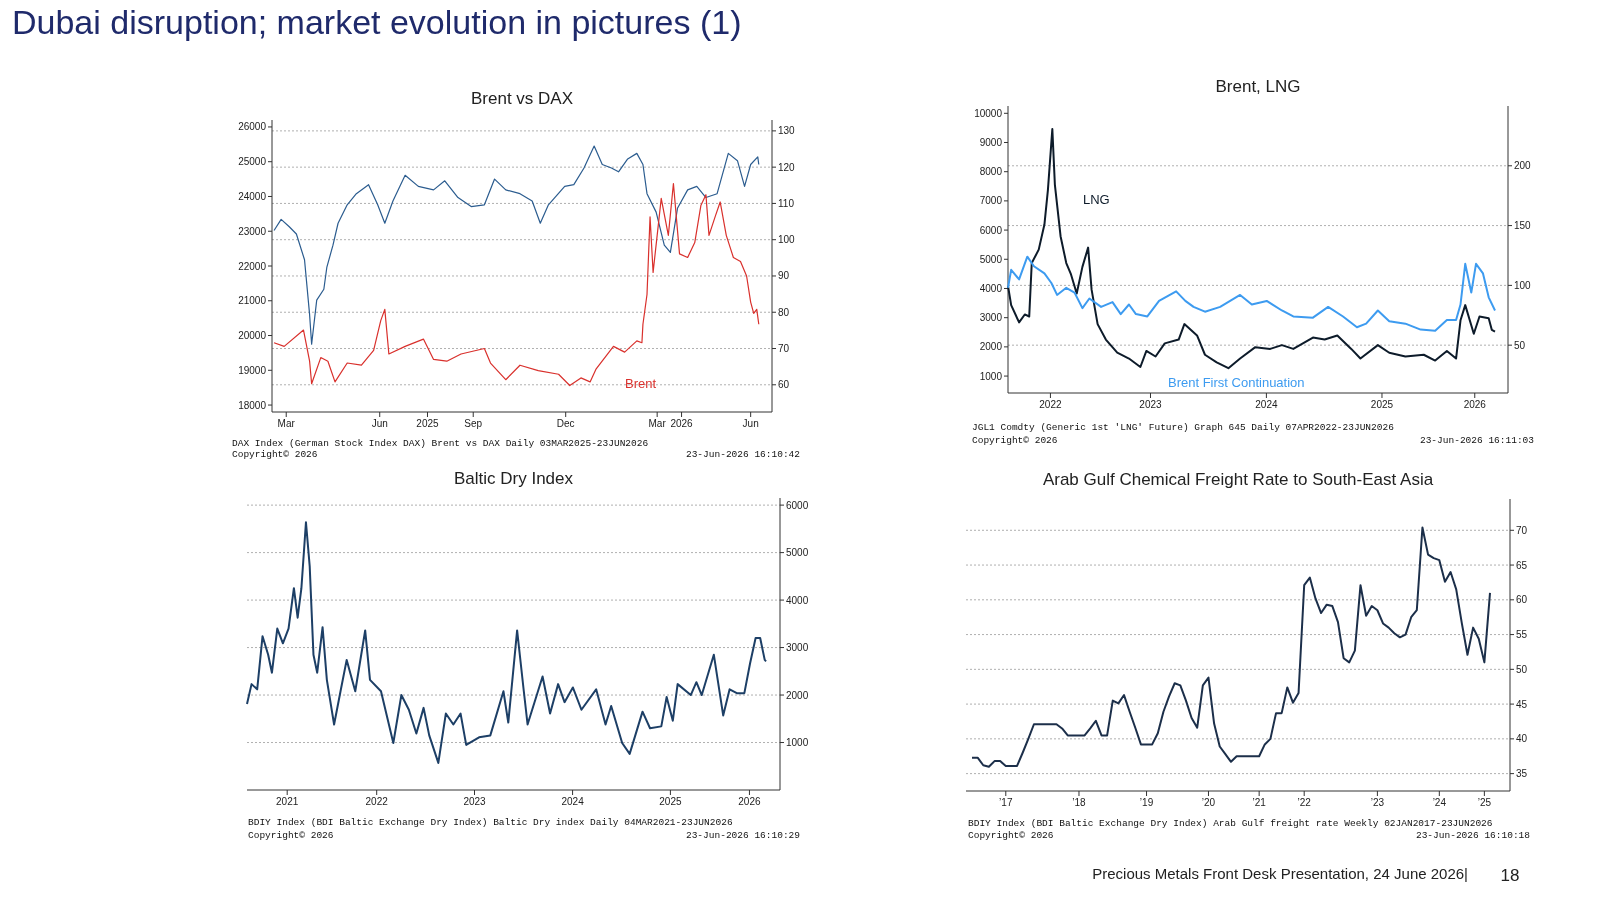 The height and width of the screenshot is (900, 1600). Describe the element at coordinates (252, 405) in the screenshot. I see `y-tick-label: 18000` at that location.